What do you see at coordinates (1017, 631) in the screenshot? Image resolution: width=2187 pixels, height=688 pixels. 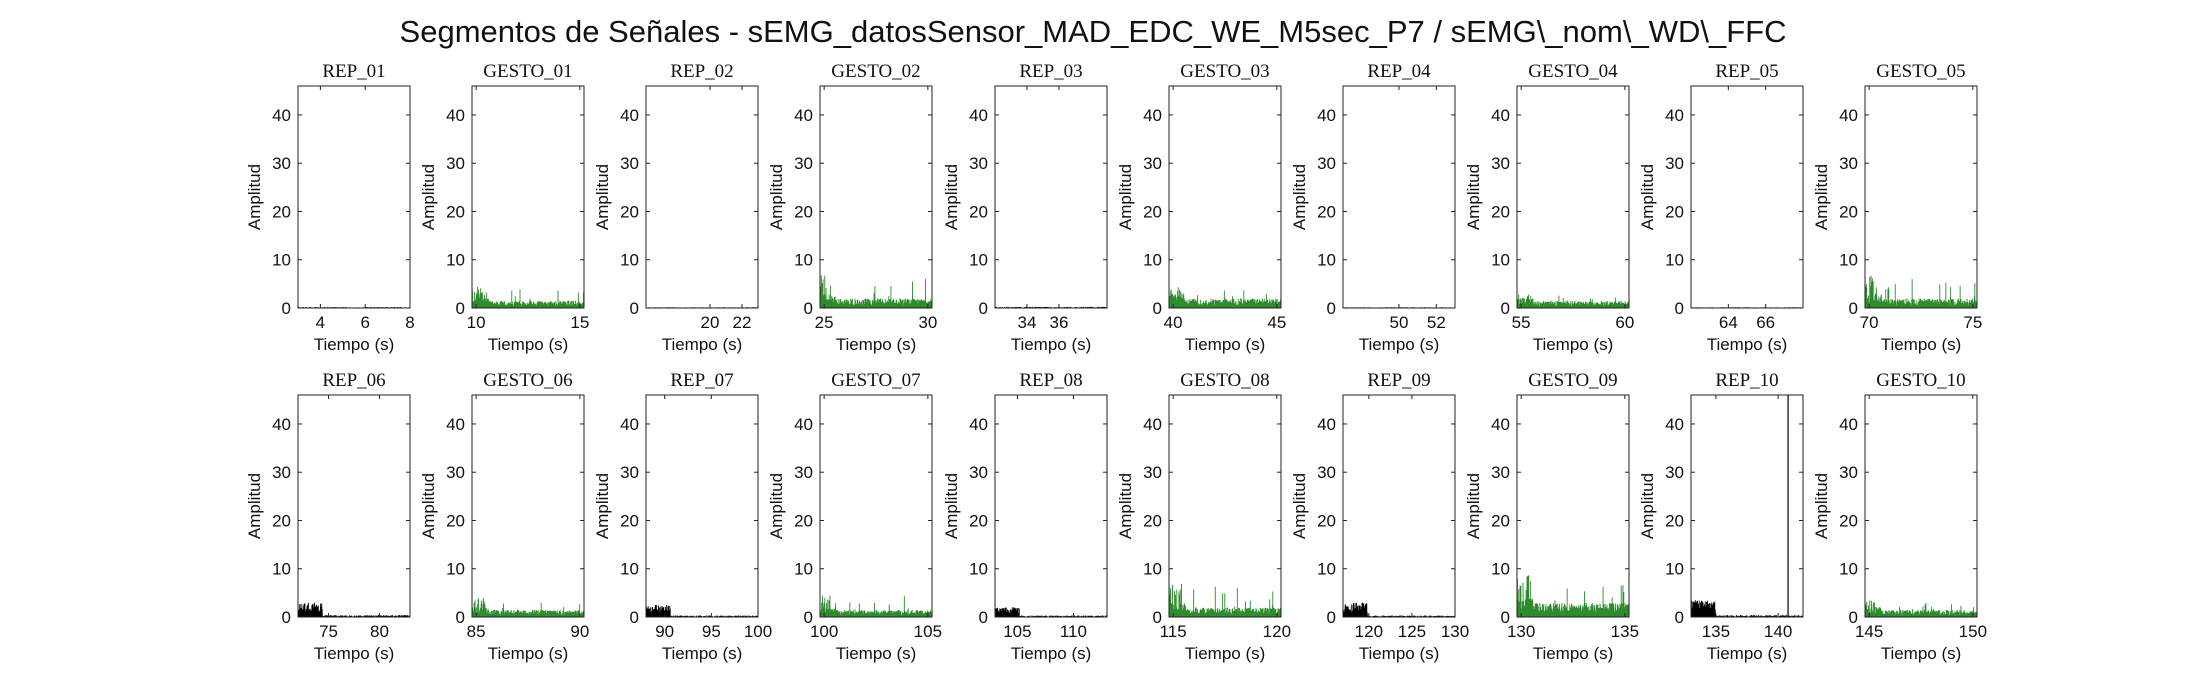 I see `x-tick-label: 105` at bounding box center [1017, 631].